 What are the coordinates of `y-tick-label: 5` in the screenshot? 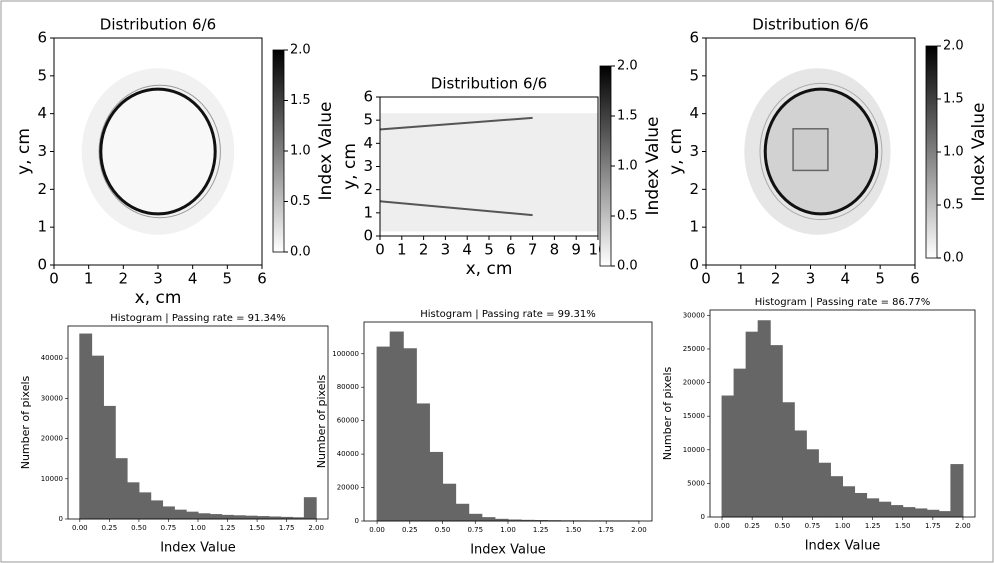 It's located at (694, 75).